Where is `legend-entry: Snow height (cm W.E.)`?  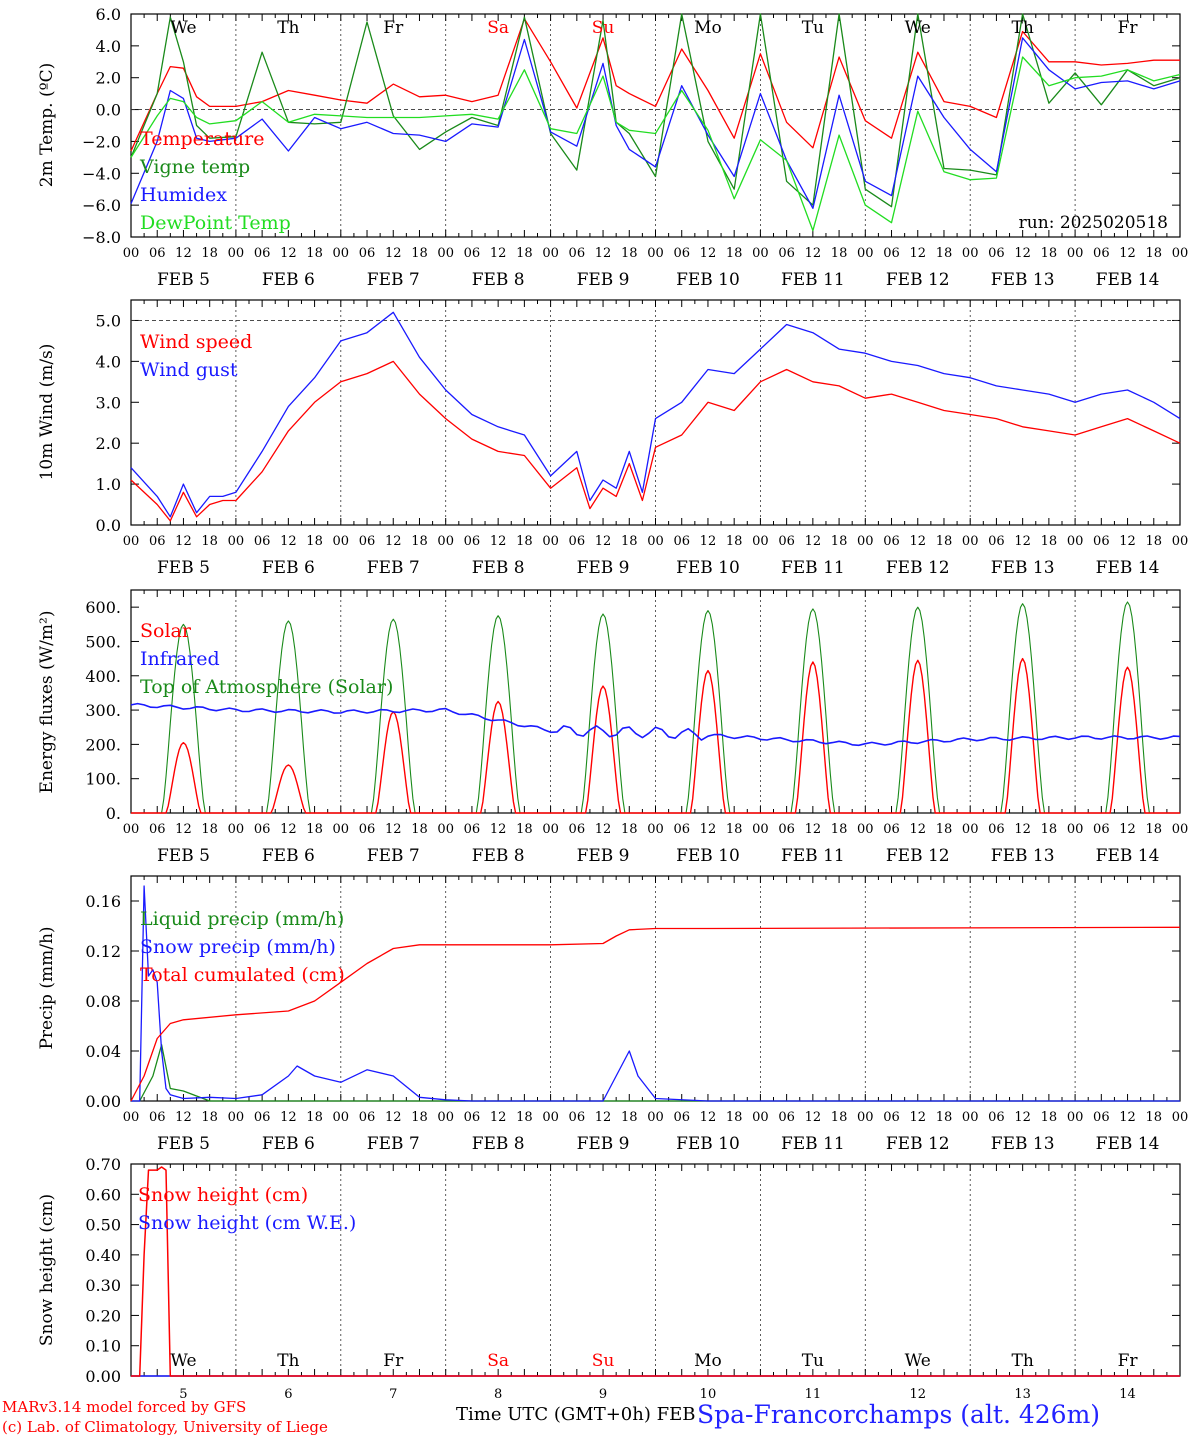 legend-entry: Snow height (cm W.E.) is located at coordinates (247, 1223).